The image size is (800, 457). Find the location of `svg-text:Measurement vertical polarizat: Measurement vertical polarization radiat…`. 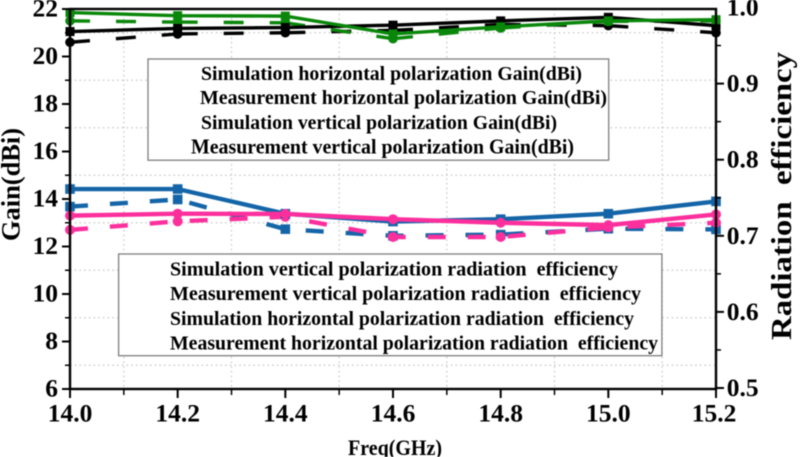

svg-text:Measurement vertical polarizat: Measurement vertical polarization radiat… is located at coordinates (405, 294).